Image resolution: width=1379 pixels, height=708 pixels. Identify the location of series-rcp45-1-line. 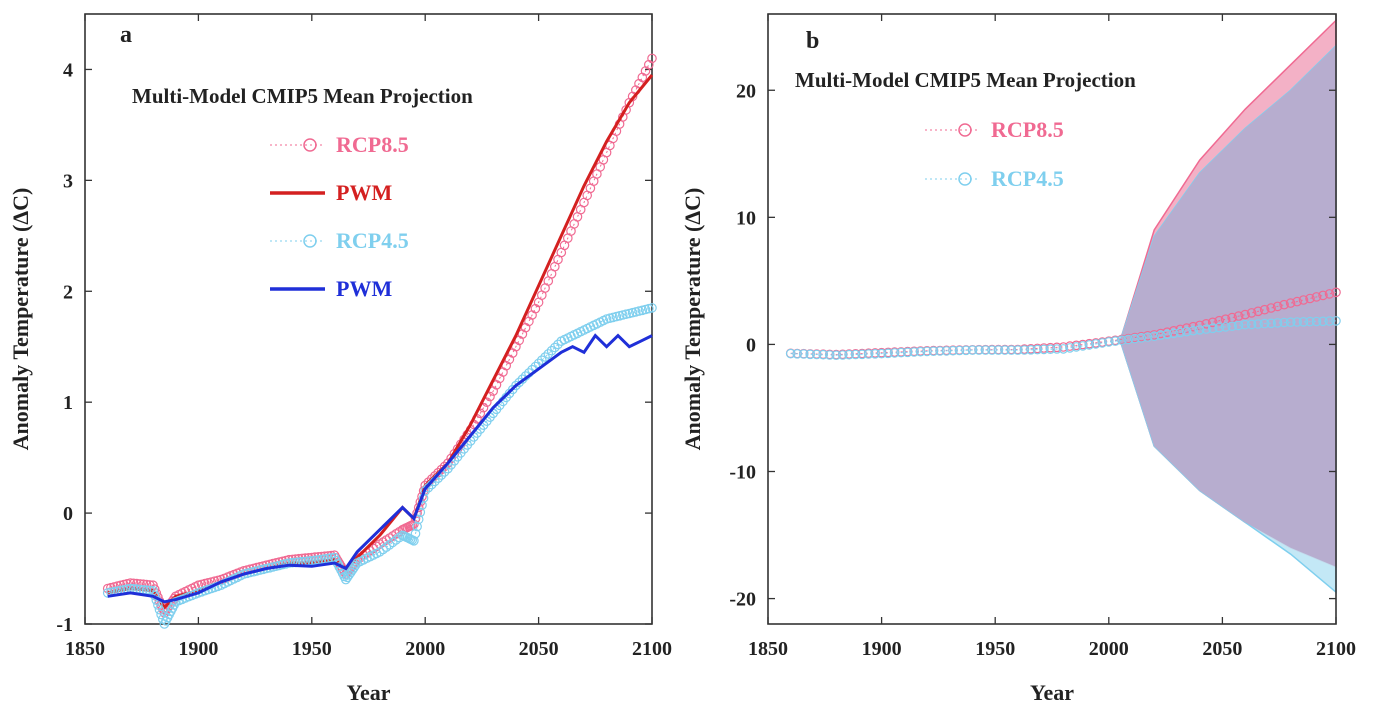
(1063, 338).